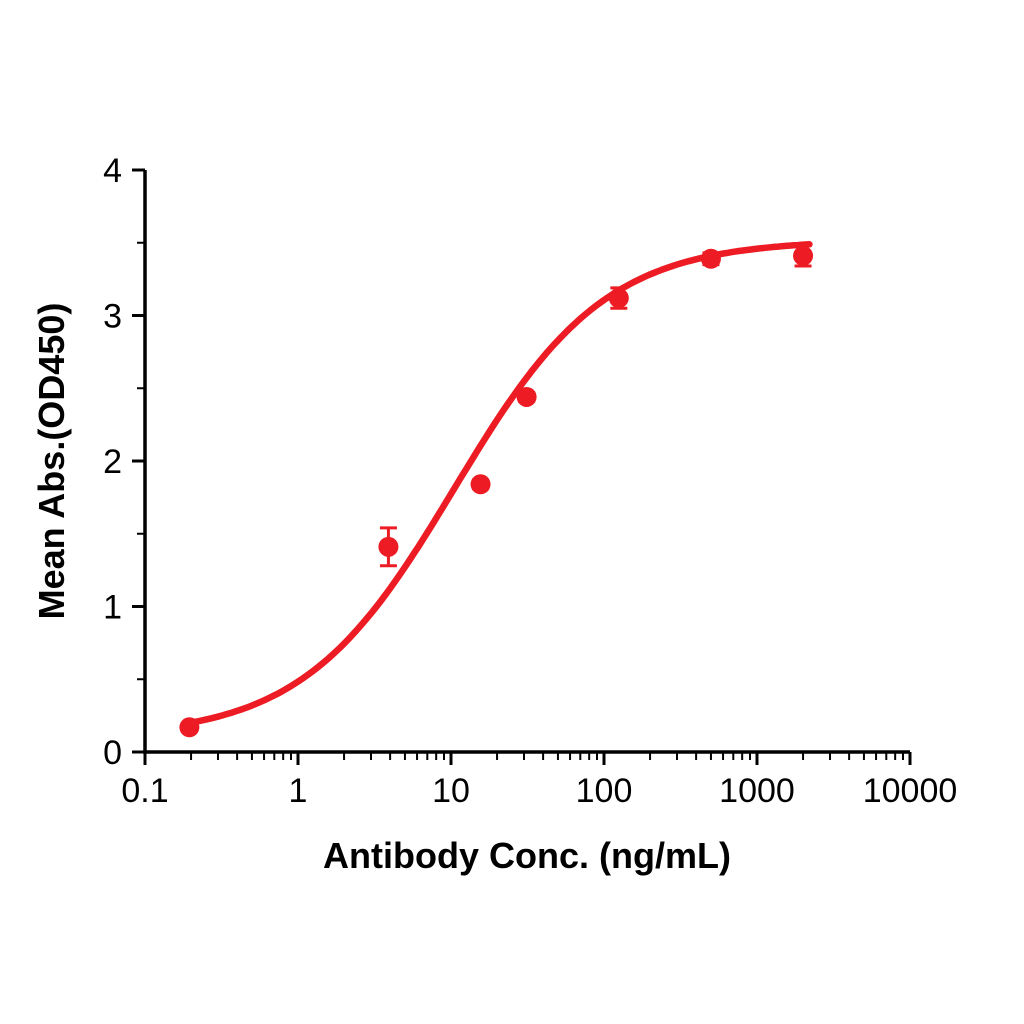  What do you see at coordinates (298, 791) in the screenshot?
I see `x-tick-label: 1` at bounding box center [298, 791].